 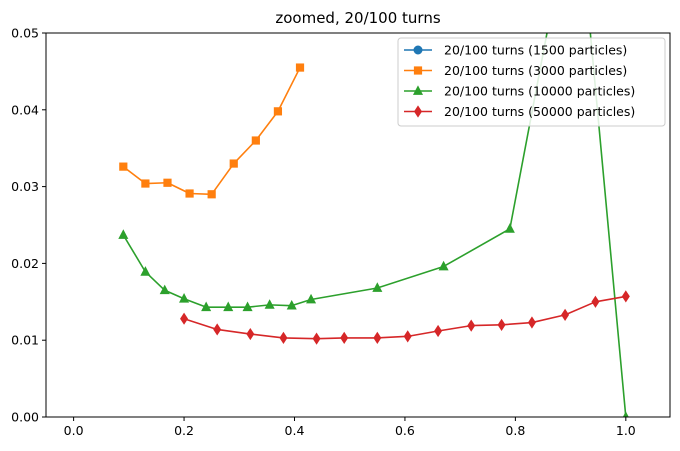 What do you see at coordinates (357, 18) in the screenshot?
I see `chart-title: zoomed, 20/100 turns` at bounding box center [357, 18].